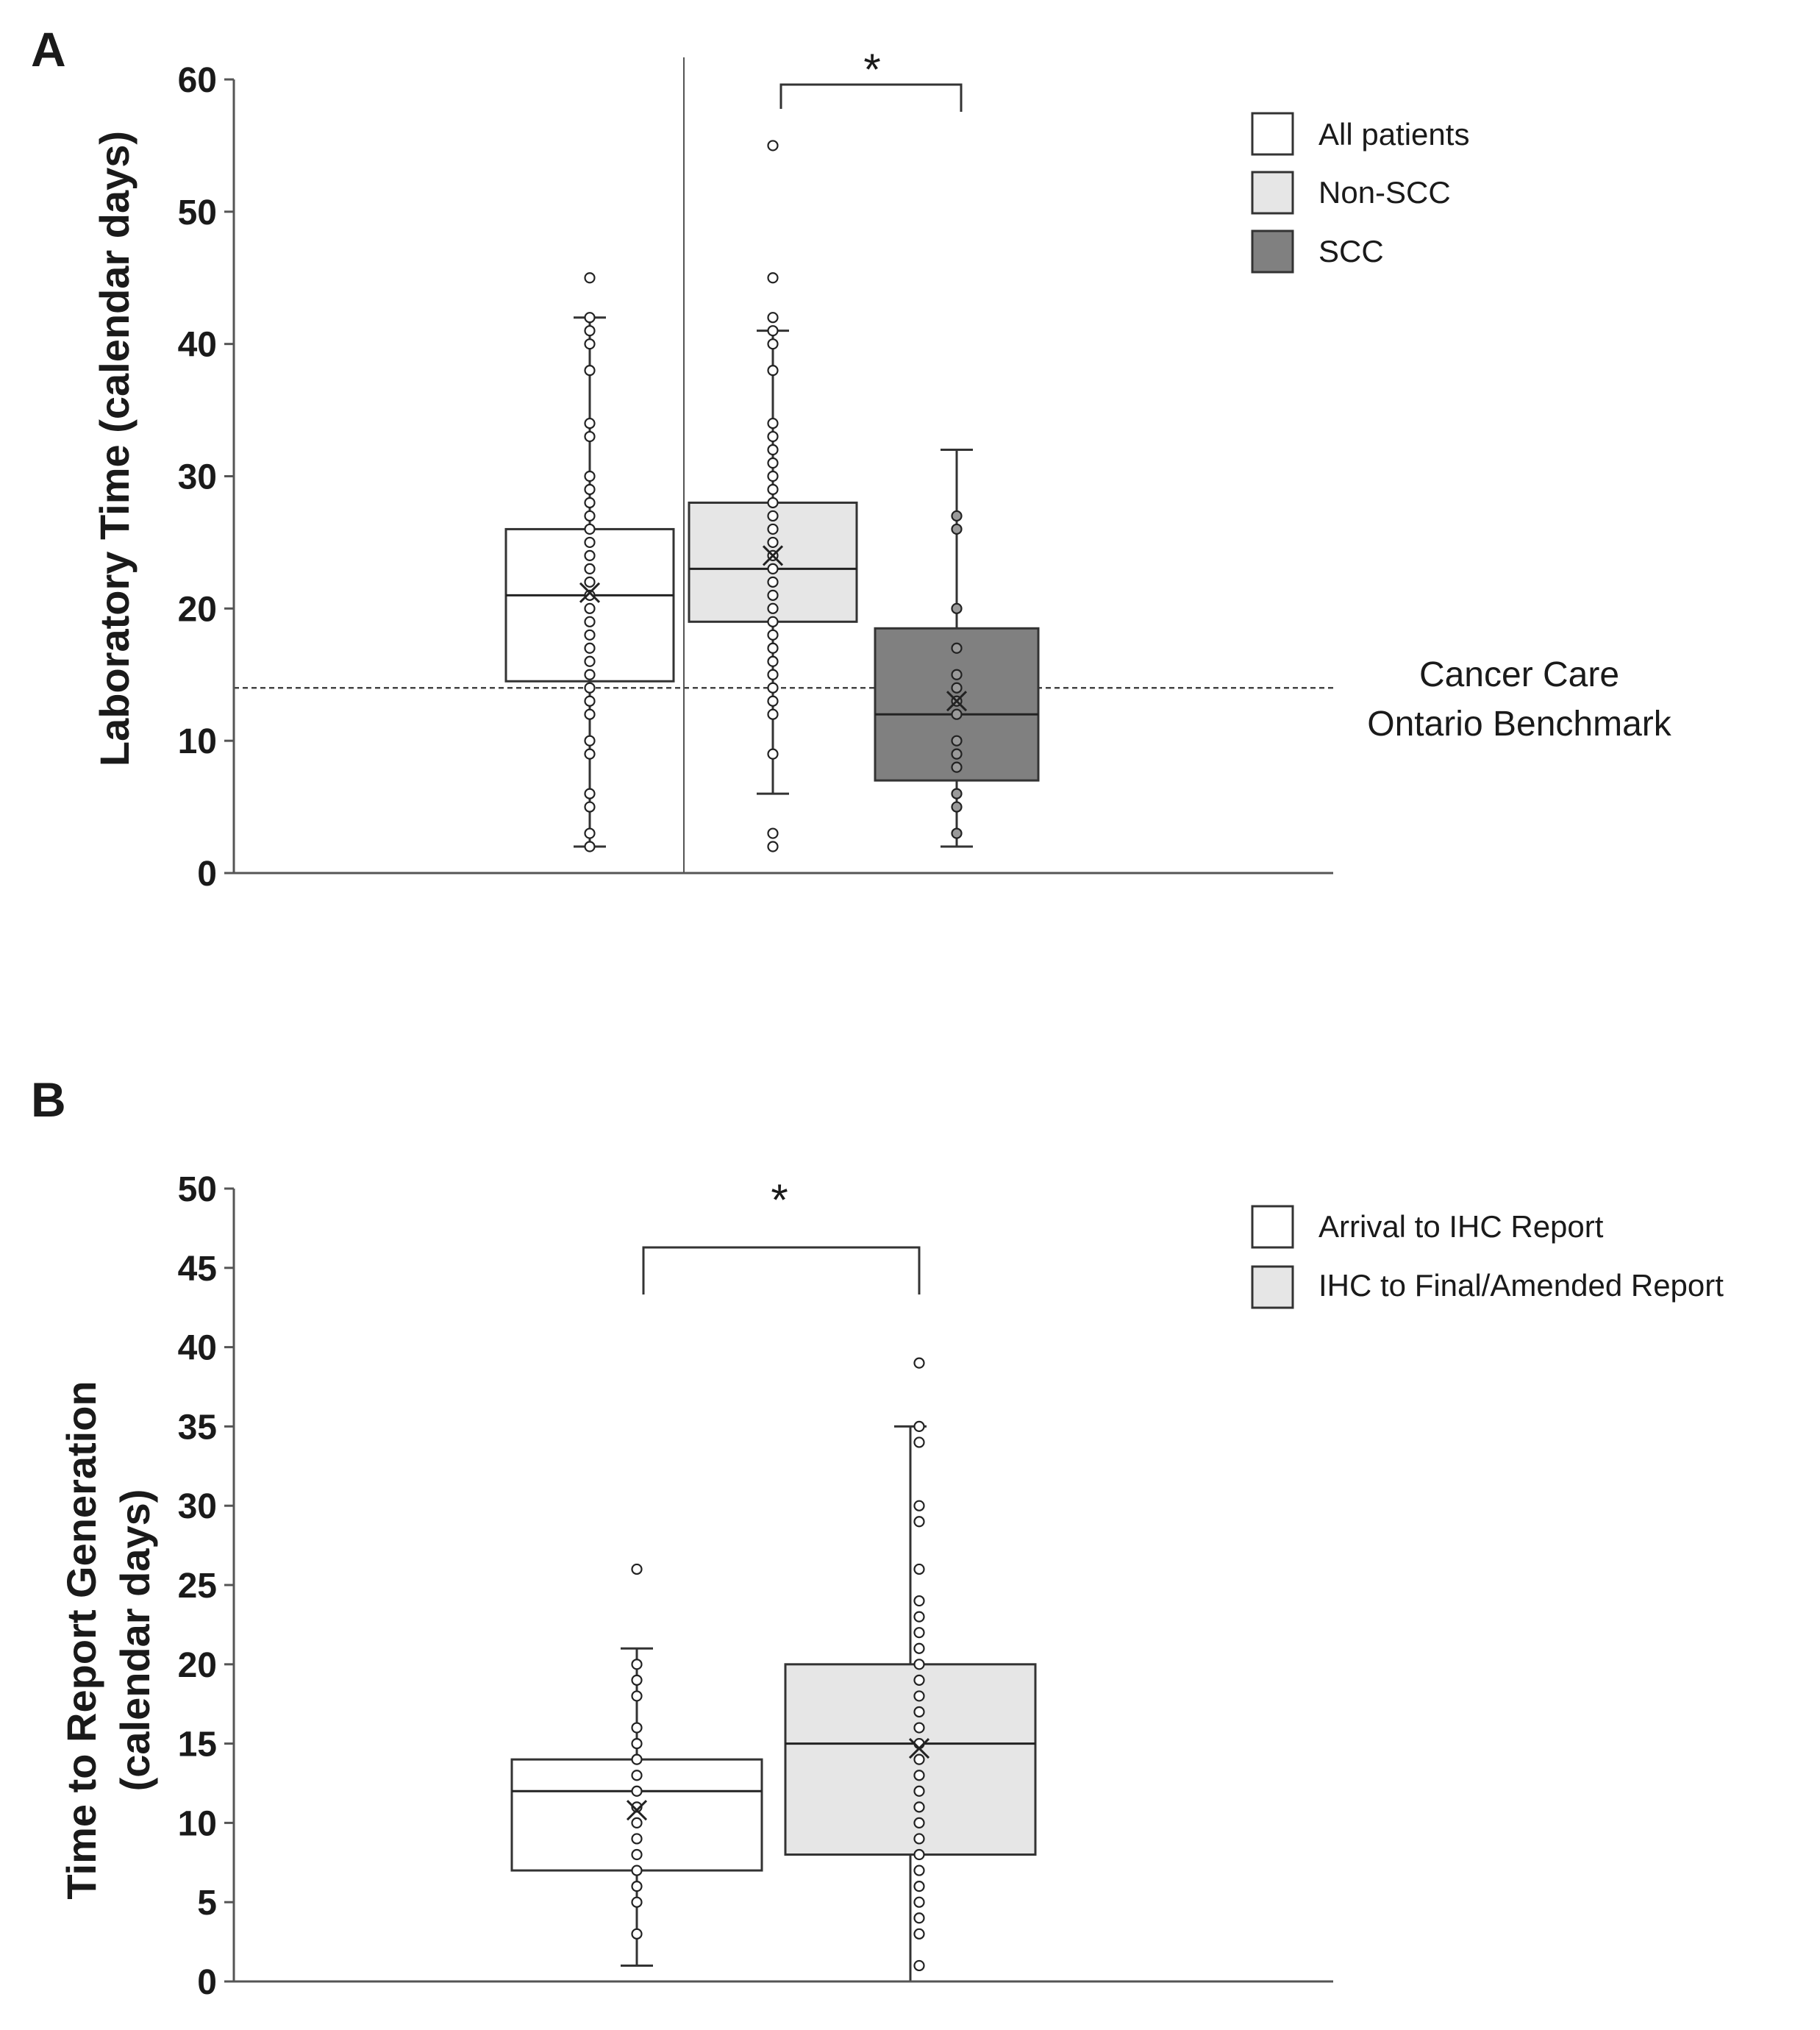 The image size is (1820, 2030). Describe the element at coordinates (1384, 192) in the screenshot. I see `legend-label-non-scc: Non-SCC` at that location.